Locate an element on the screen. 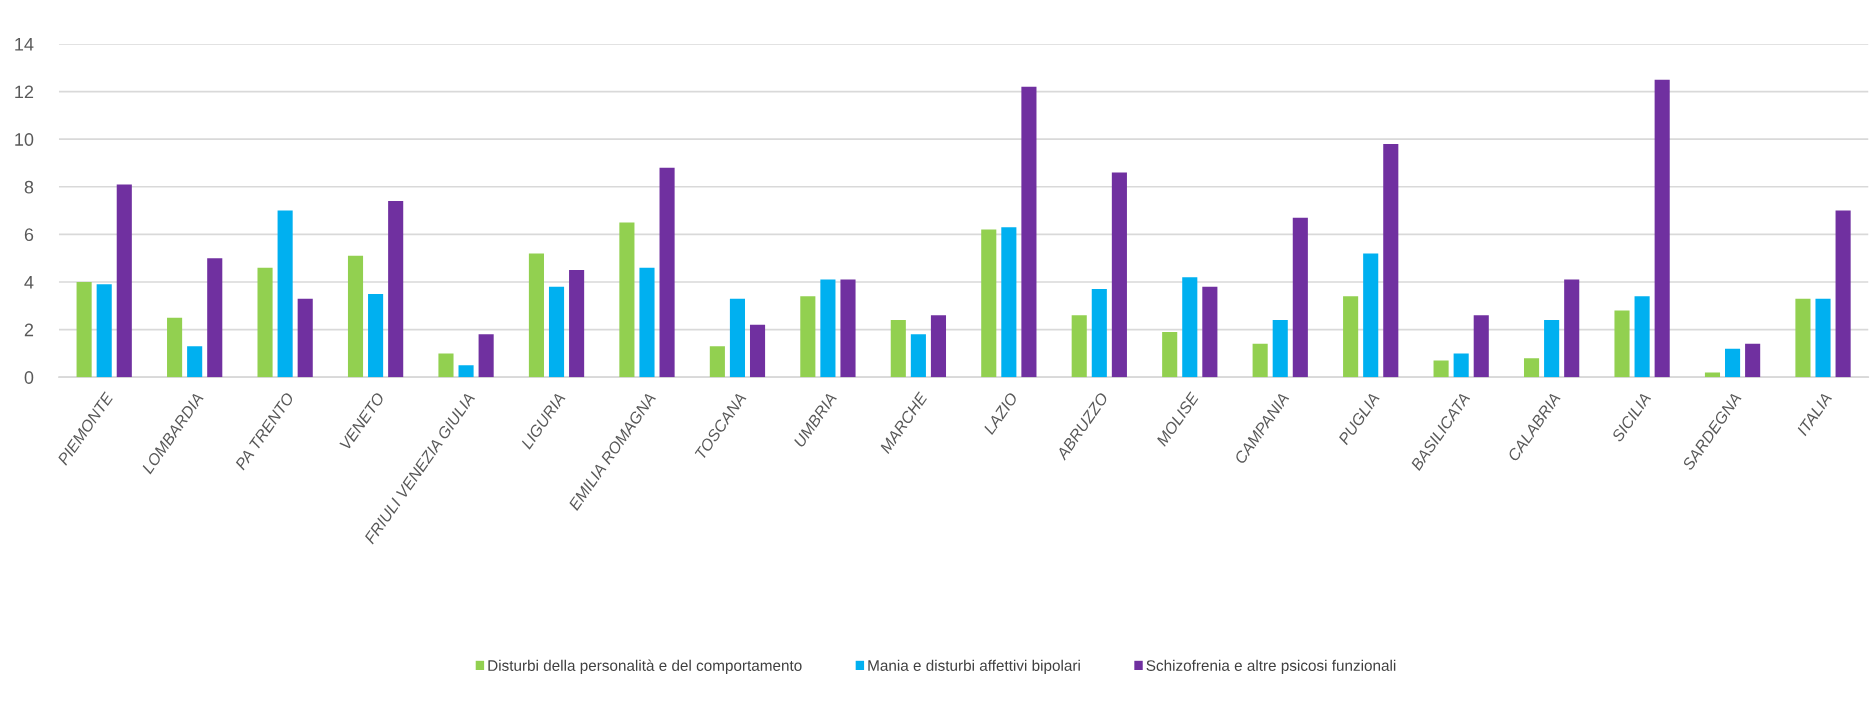  y-tick-label: 6 is located at coordinates (29, 235).